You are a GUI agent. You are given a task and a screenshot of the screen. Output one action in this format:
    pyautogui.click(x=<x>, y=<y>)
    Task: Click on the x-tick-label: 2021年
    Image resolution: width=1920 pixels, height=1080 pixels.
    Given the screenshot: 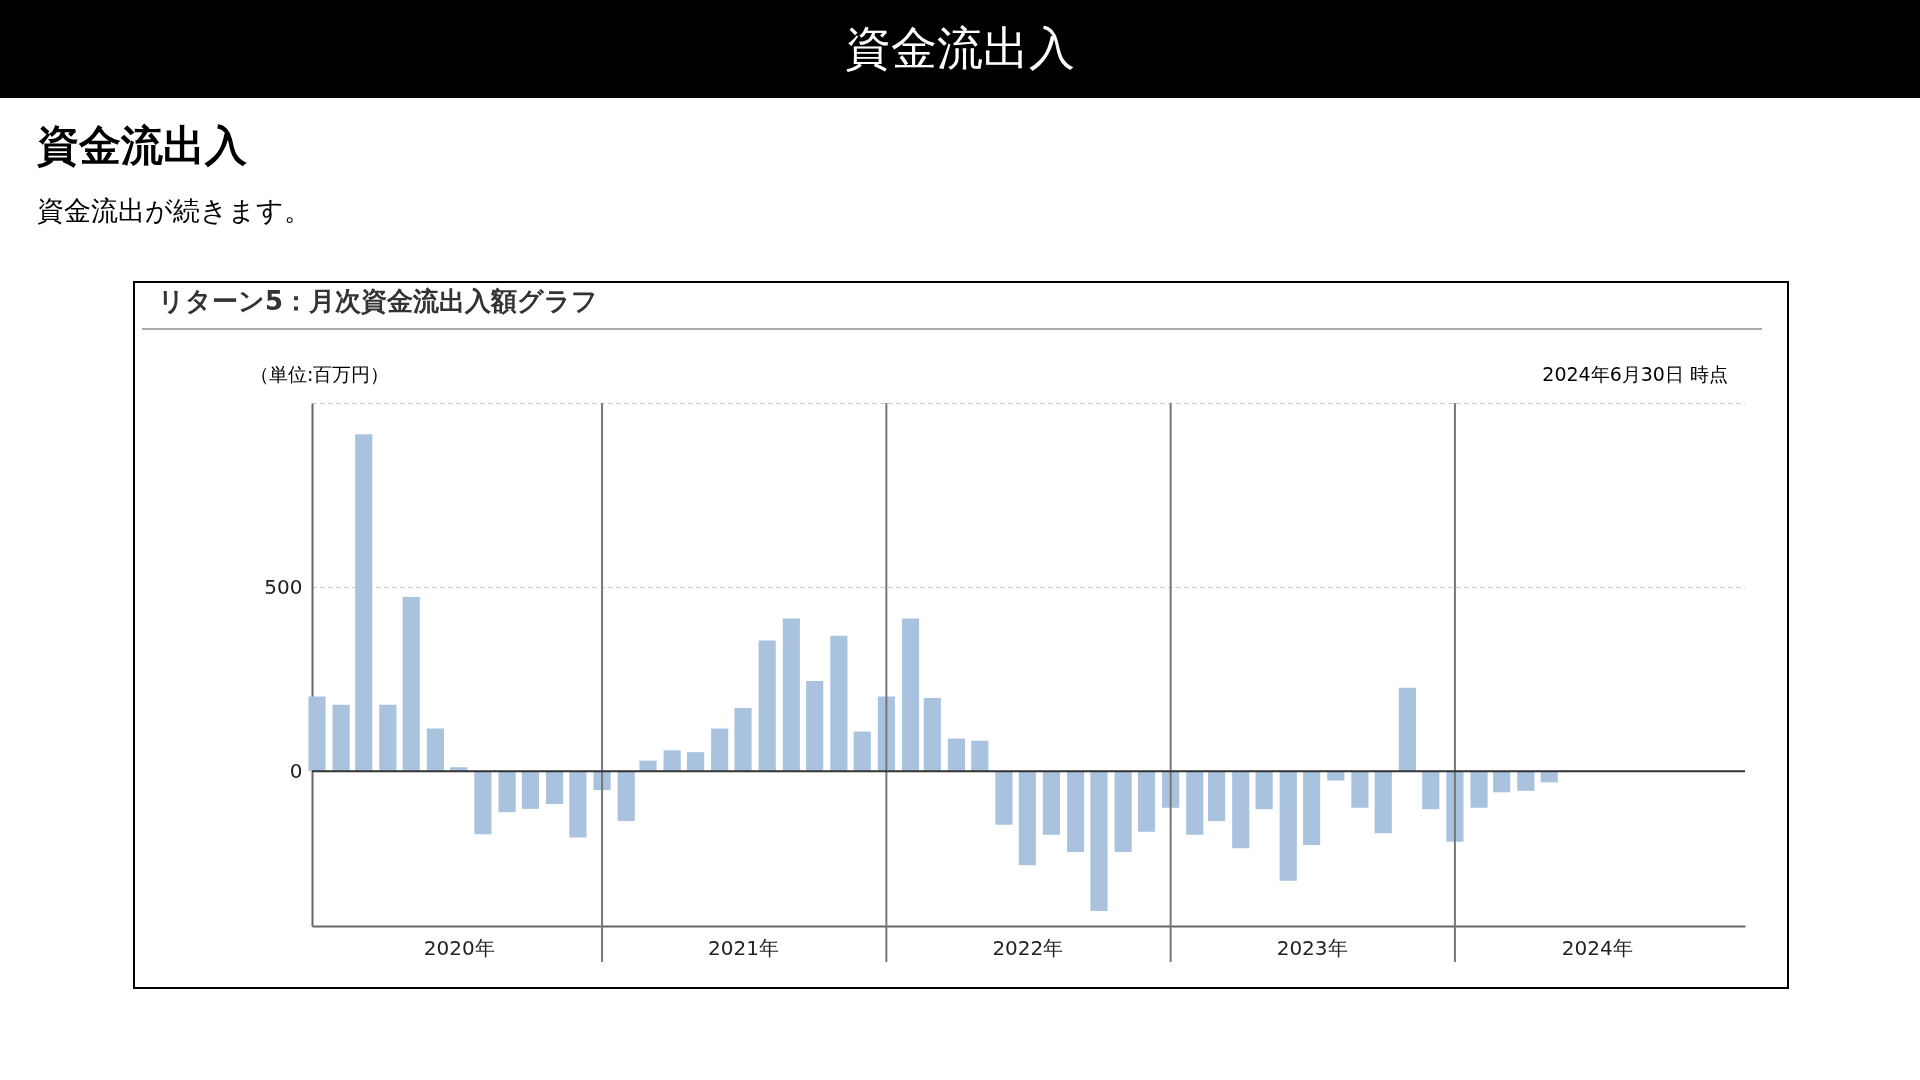 What is the action you would take?
    pyautogui.click(x=743, y=947)
    